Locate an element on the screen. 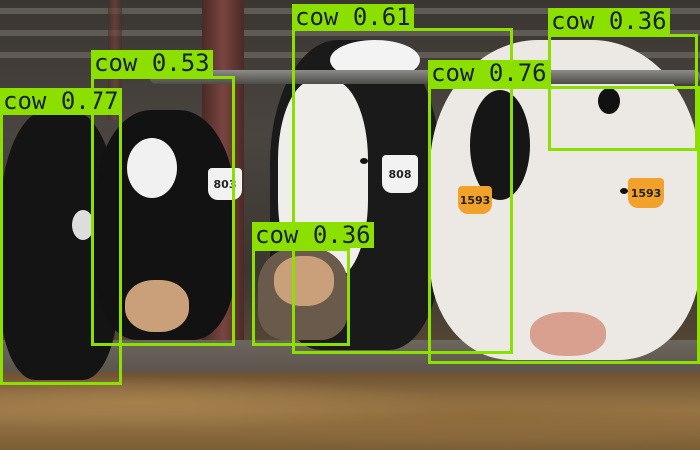  detection-label: cow 0.53 is located at coordinates (152, 63).